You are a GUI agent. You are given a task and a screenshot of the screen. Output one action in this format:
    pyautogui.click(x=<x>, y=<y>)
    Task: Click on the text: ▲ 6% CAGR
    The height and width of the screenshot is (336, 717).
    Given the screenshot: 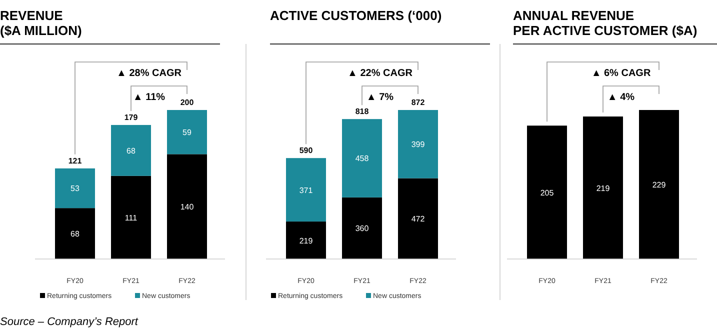 What is the action you would take?
    pyautogui.click(x=621, y=73)
    